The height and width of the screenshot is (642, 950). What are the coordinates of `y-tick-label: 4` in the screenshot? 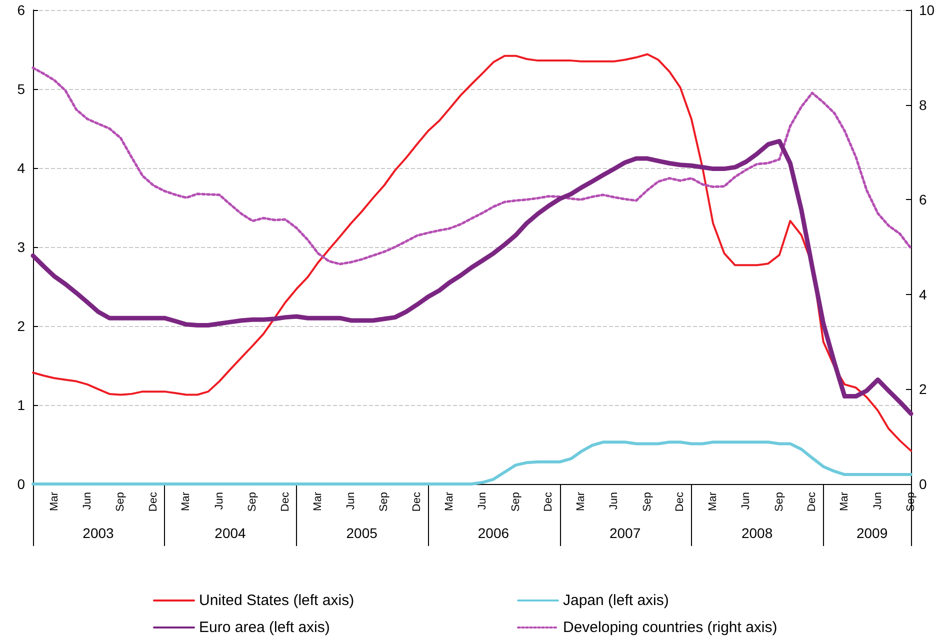 It's located at (21, 168).